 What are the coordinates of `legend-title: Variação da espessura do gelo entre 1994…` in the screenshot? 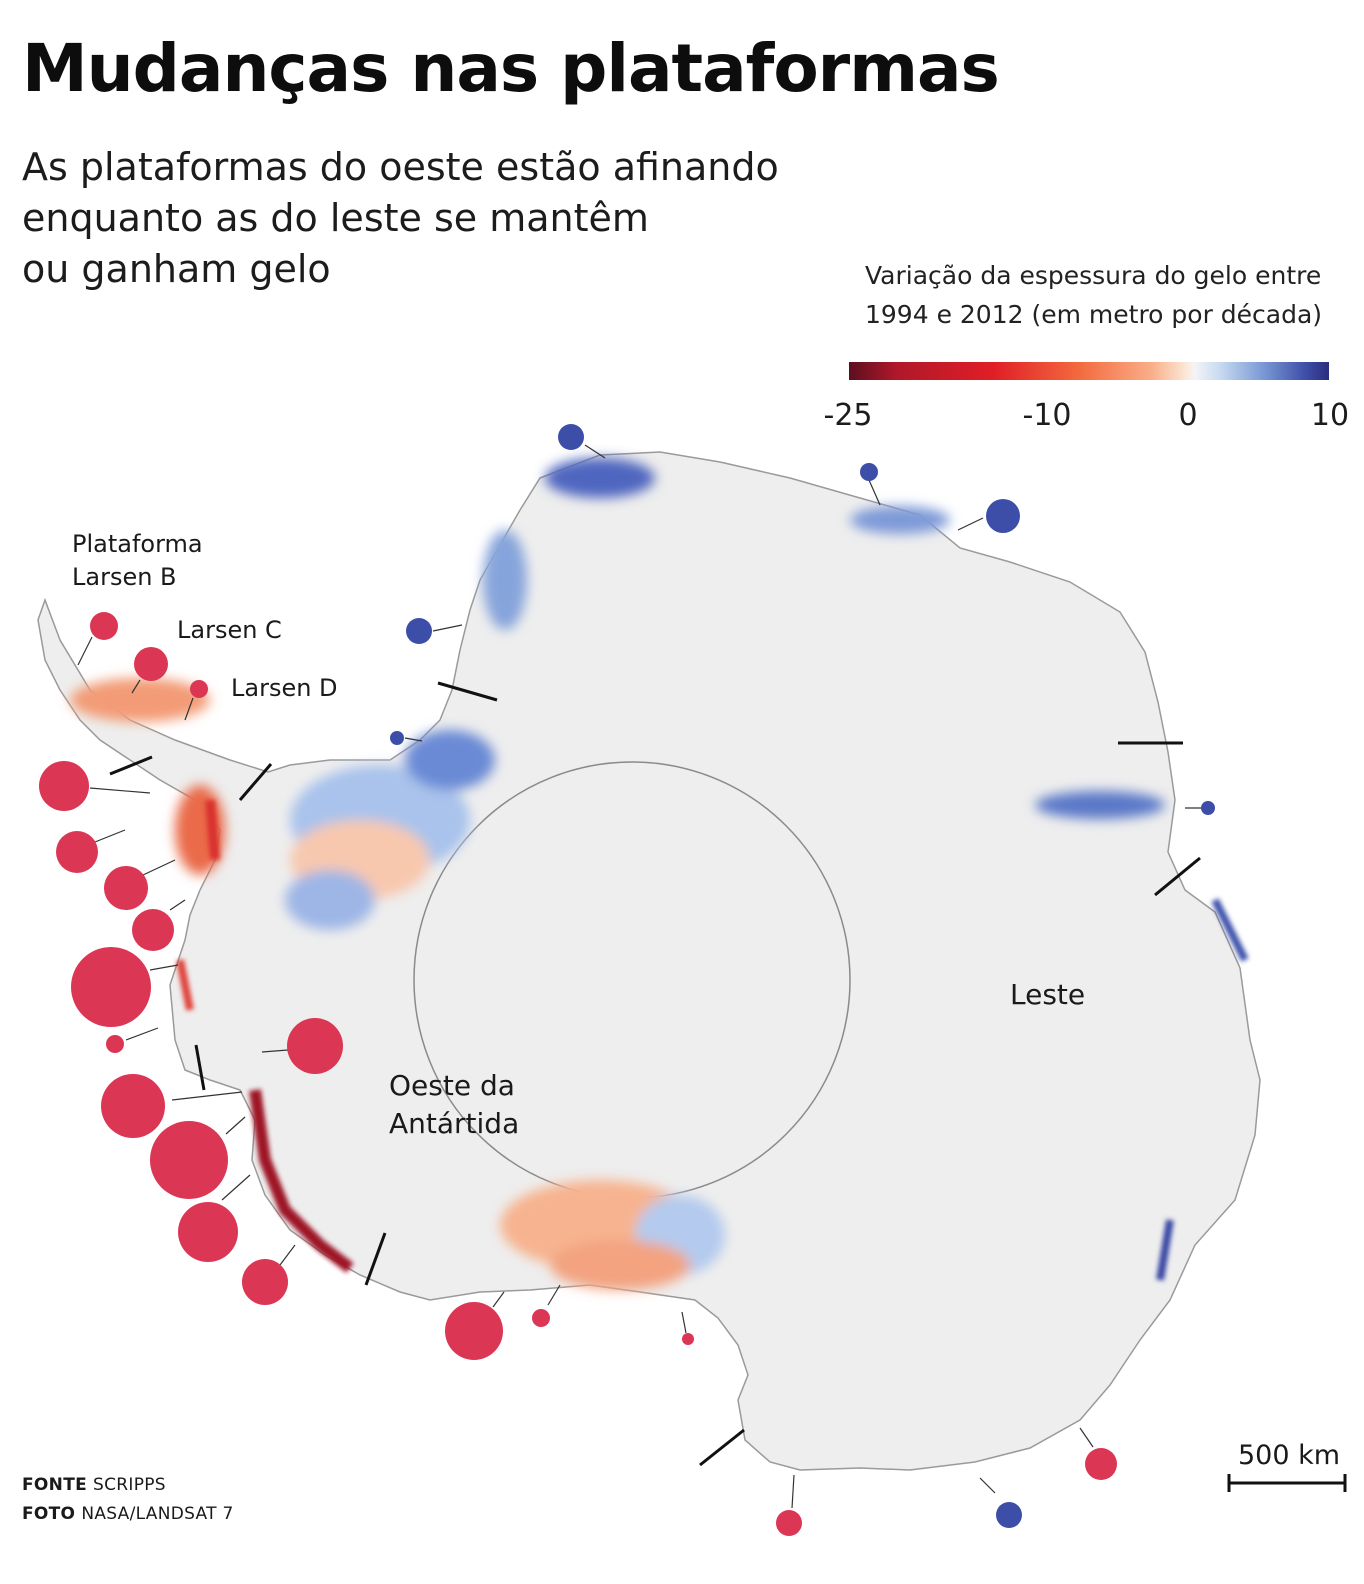 It's located at (1094, 295).